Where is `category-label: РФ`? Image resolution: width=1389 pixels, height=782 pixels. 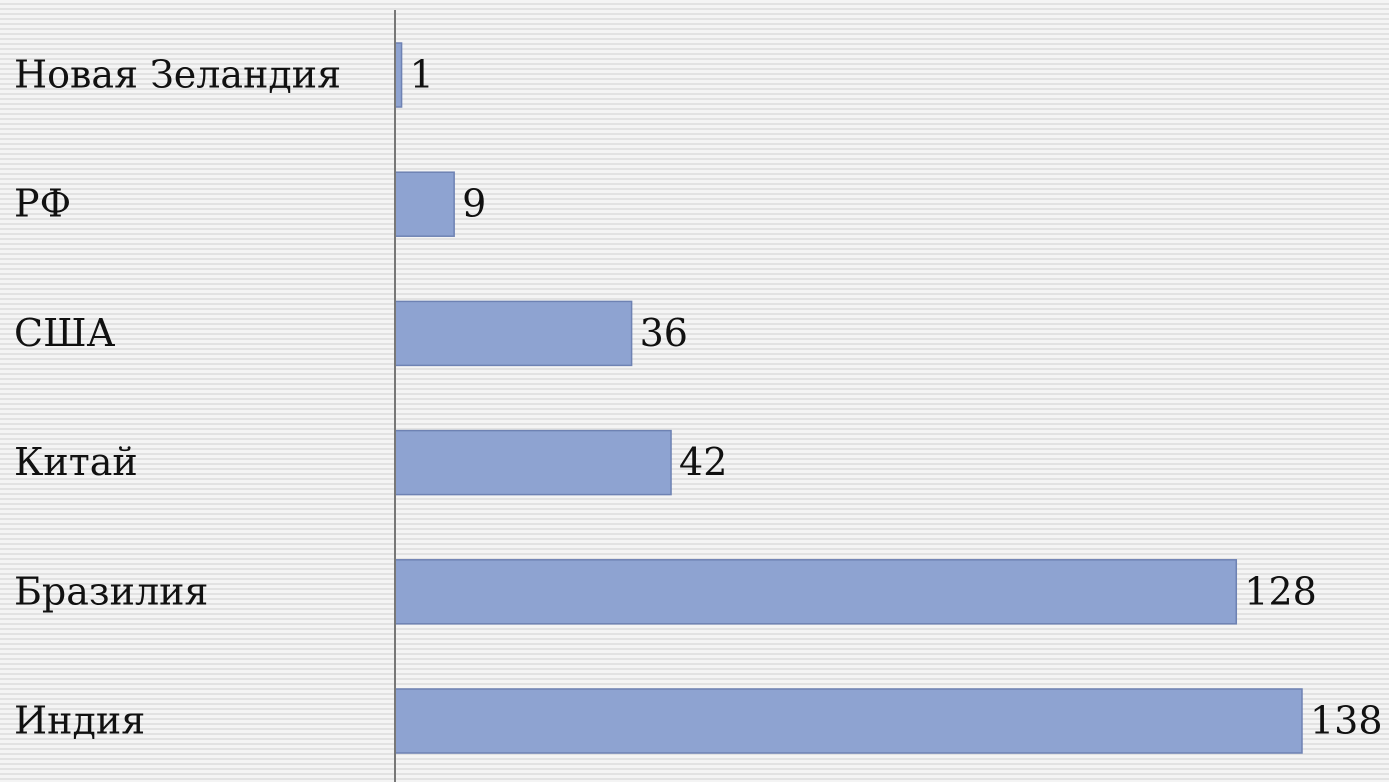
category-label: РФ is located at coordinates (42, 204).